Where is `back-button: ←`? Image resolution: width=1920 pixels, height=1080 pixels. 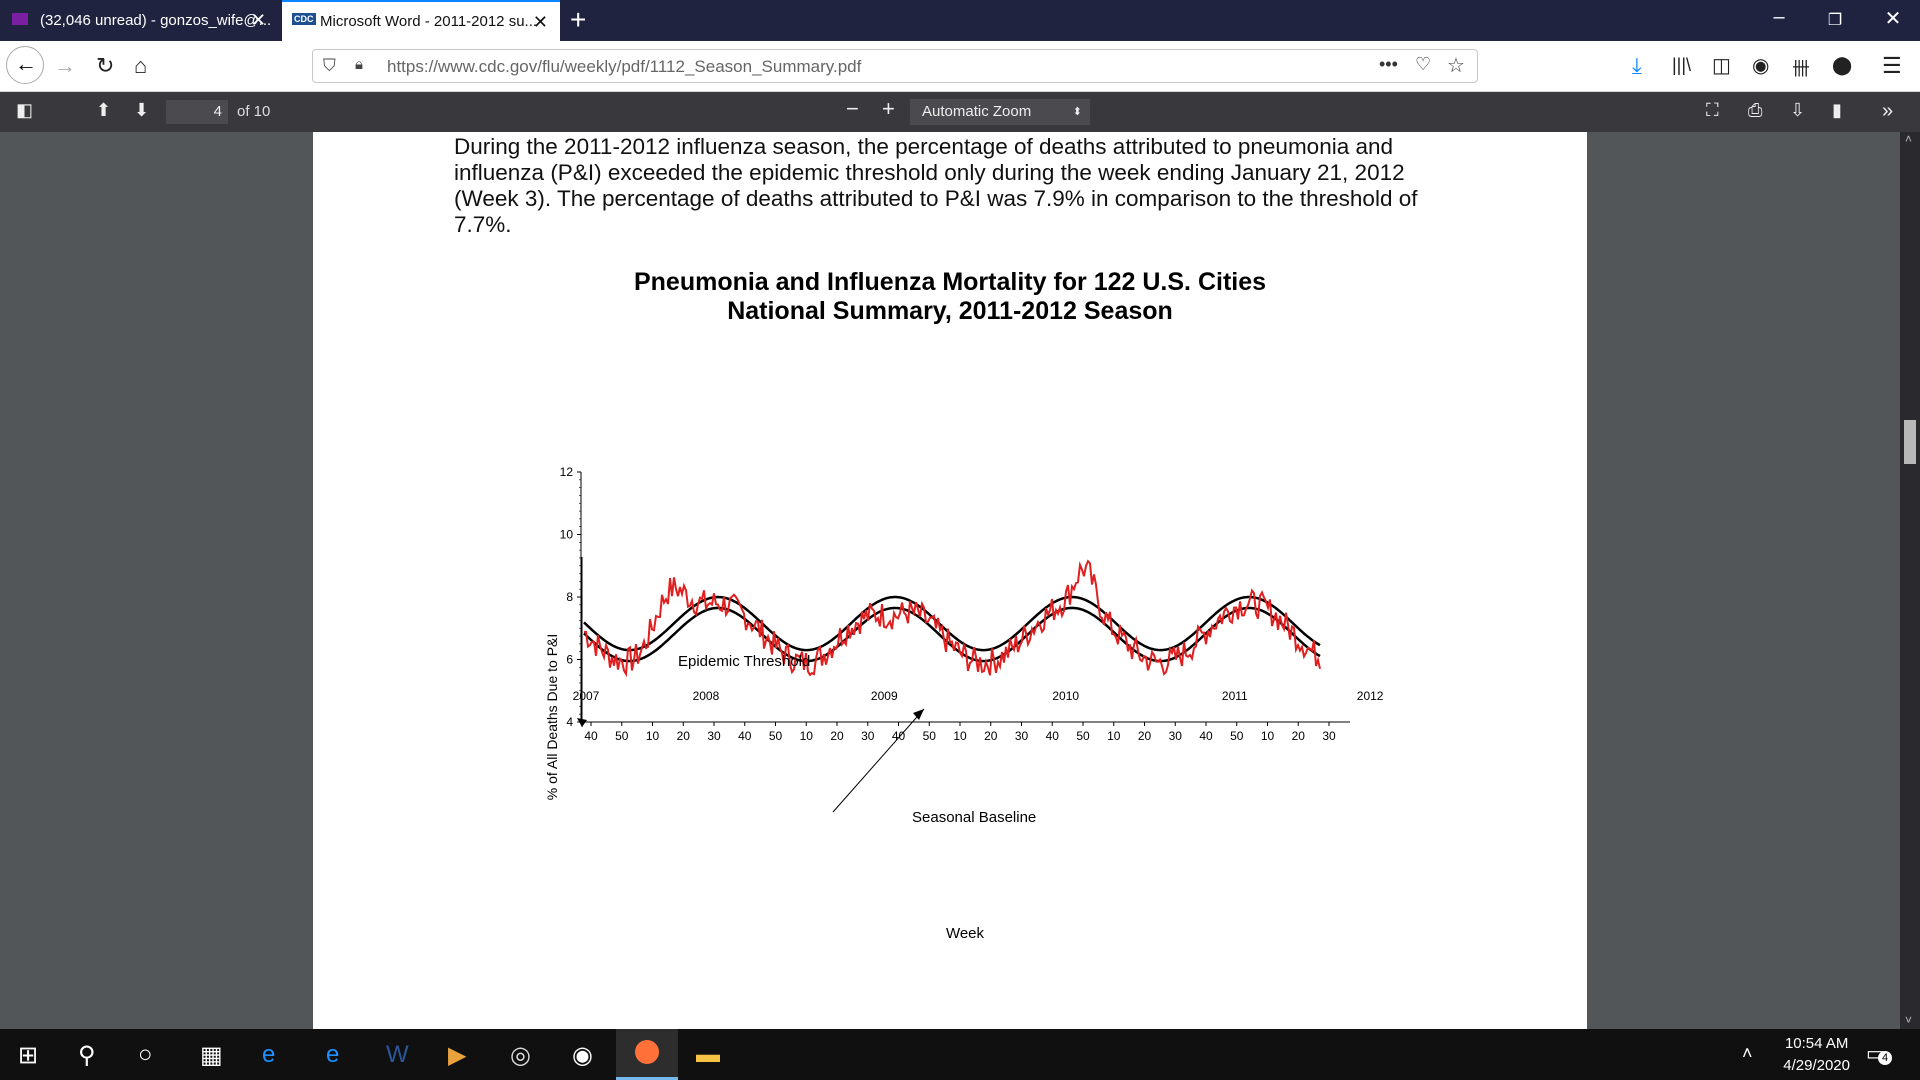
back-button: ← is located at coordinates (25, 65).